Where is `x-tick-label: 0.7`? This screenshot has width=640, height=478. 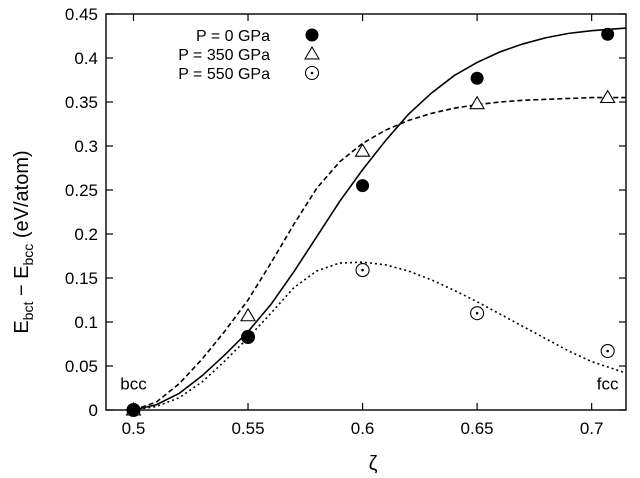 x-tick-label: 0.7 is located at coordinates (592, 428).